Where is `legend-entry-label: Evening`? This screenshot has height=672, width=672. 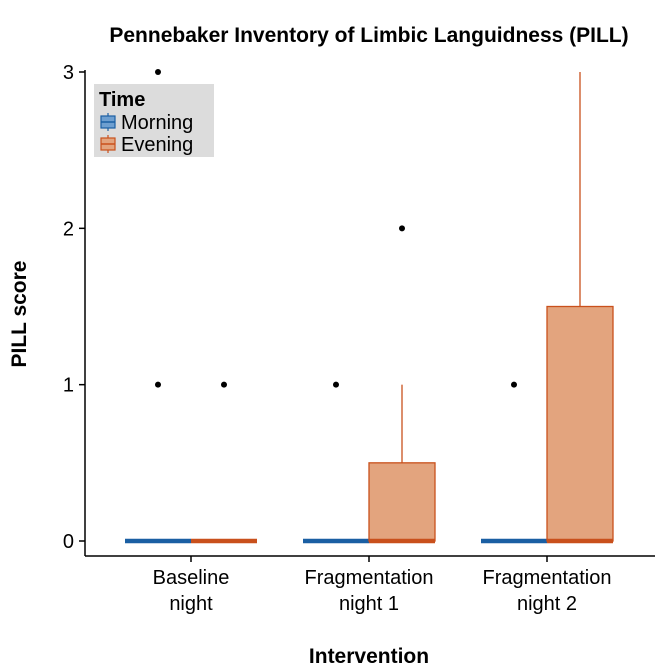
legend-entry-label: Evening is located at coordinates (157, 145).